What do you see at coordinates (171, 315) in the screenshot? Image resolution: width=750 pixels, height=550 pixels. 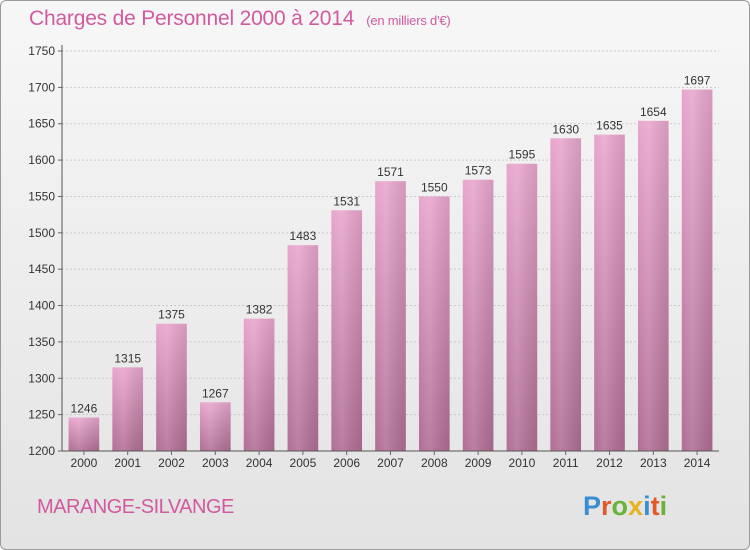 I see `data-label: 1375` at bounding box center [171, 315].